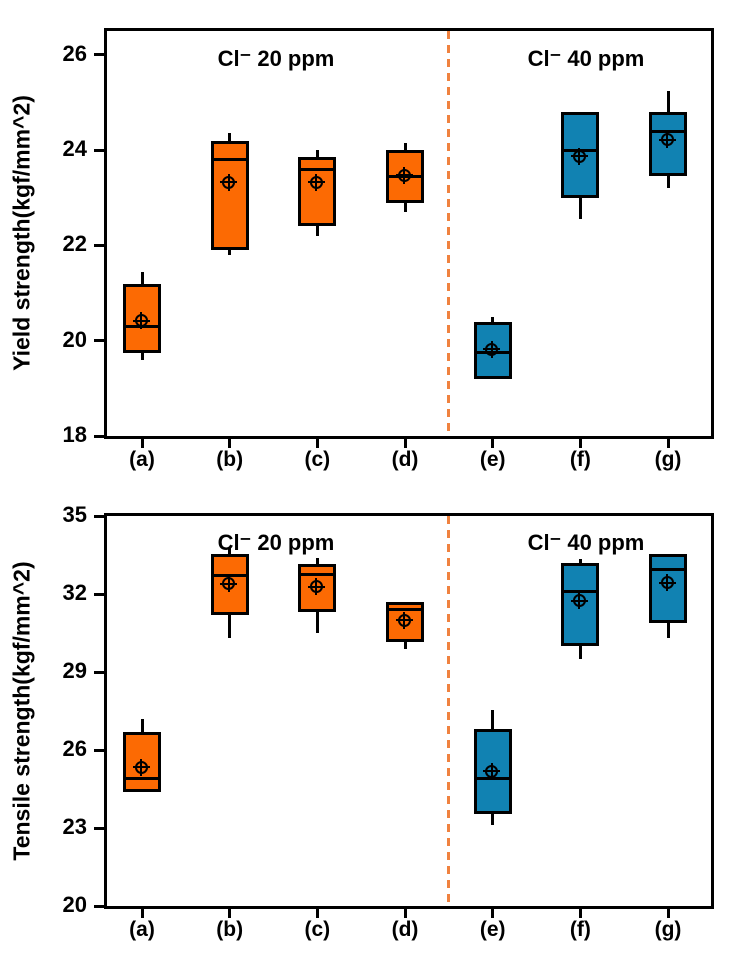 The height and width of the screenshot is (973, 743). What do you see at coordinates (74, 149) in the screenshot?
I see `y-tick-label: 24` at bounding box center [74, 149].